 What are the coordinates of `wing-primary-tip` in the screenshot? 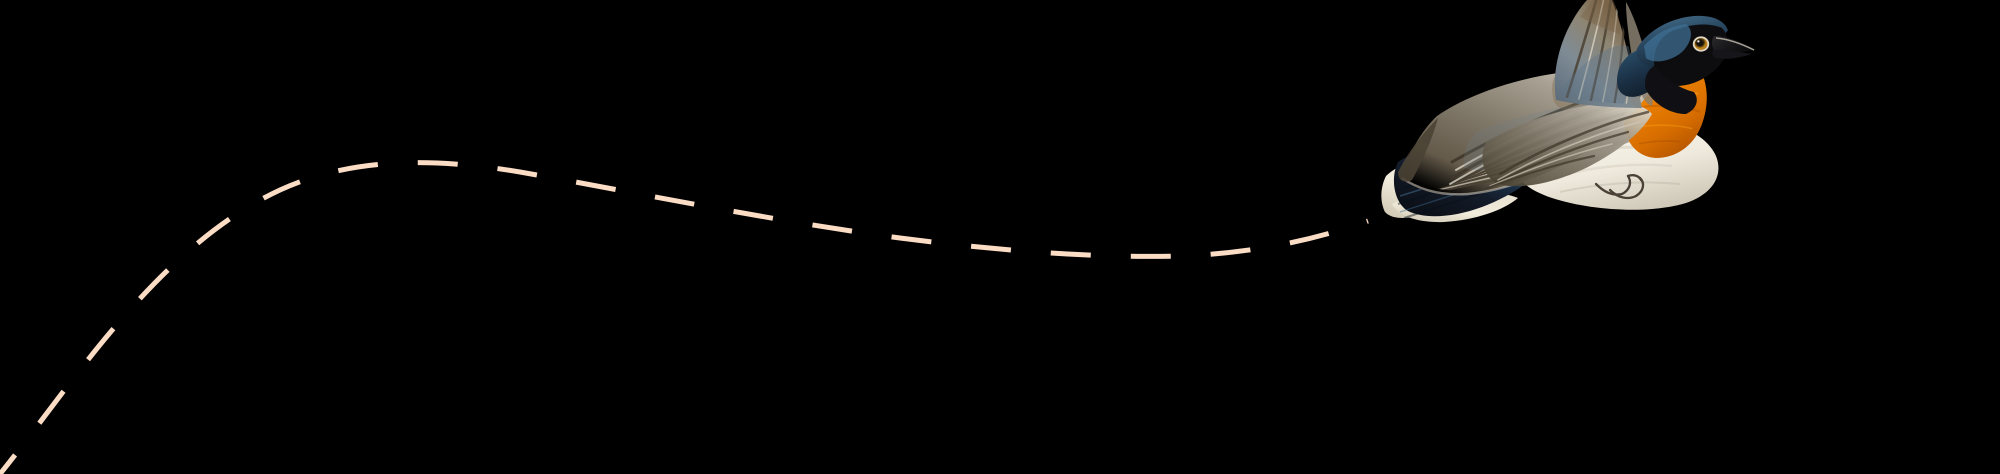 It's located at (1418, 150).